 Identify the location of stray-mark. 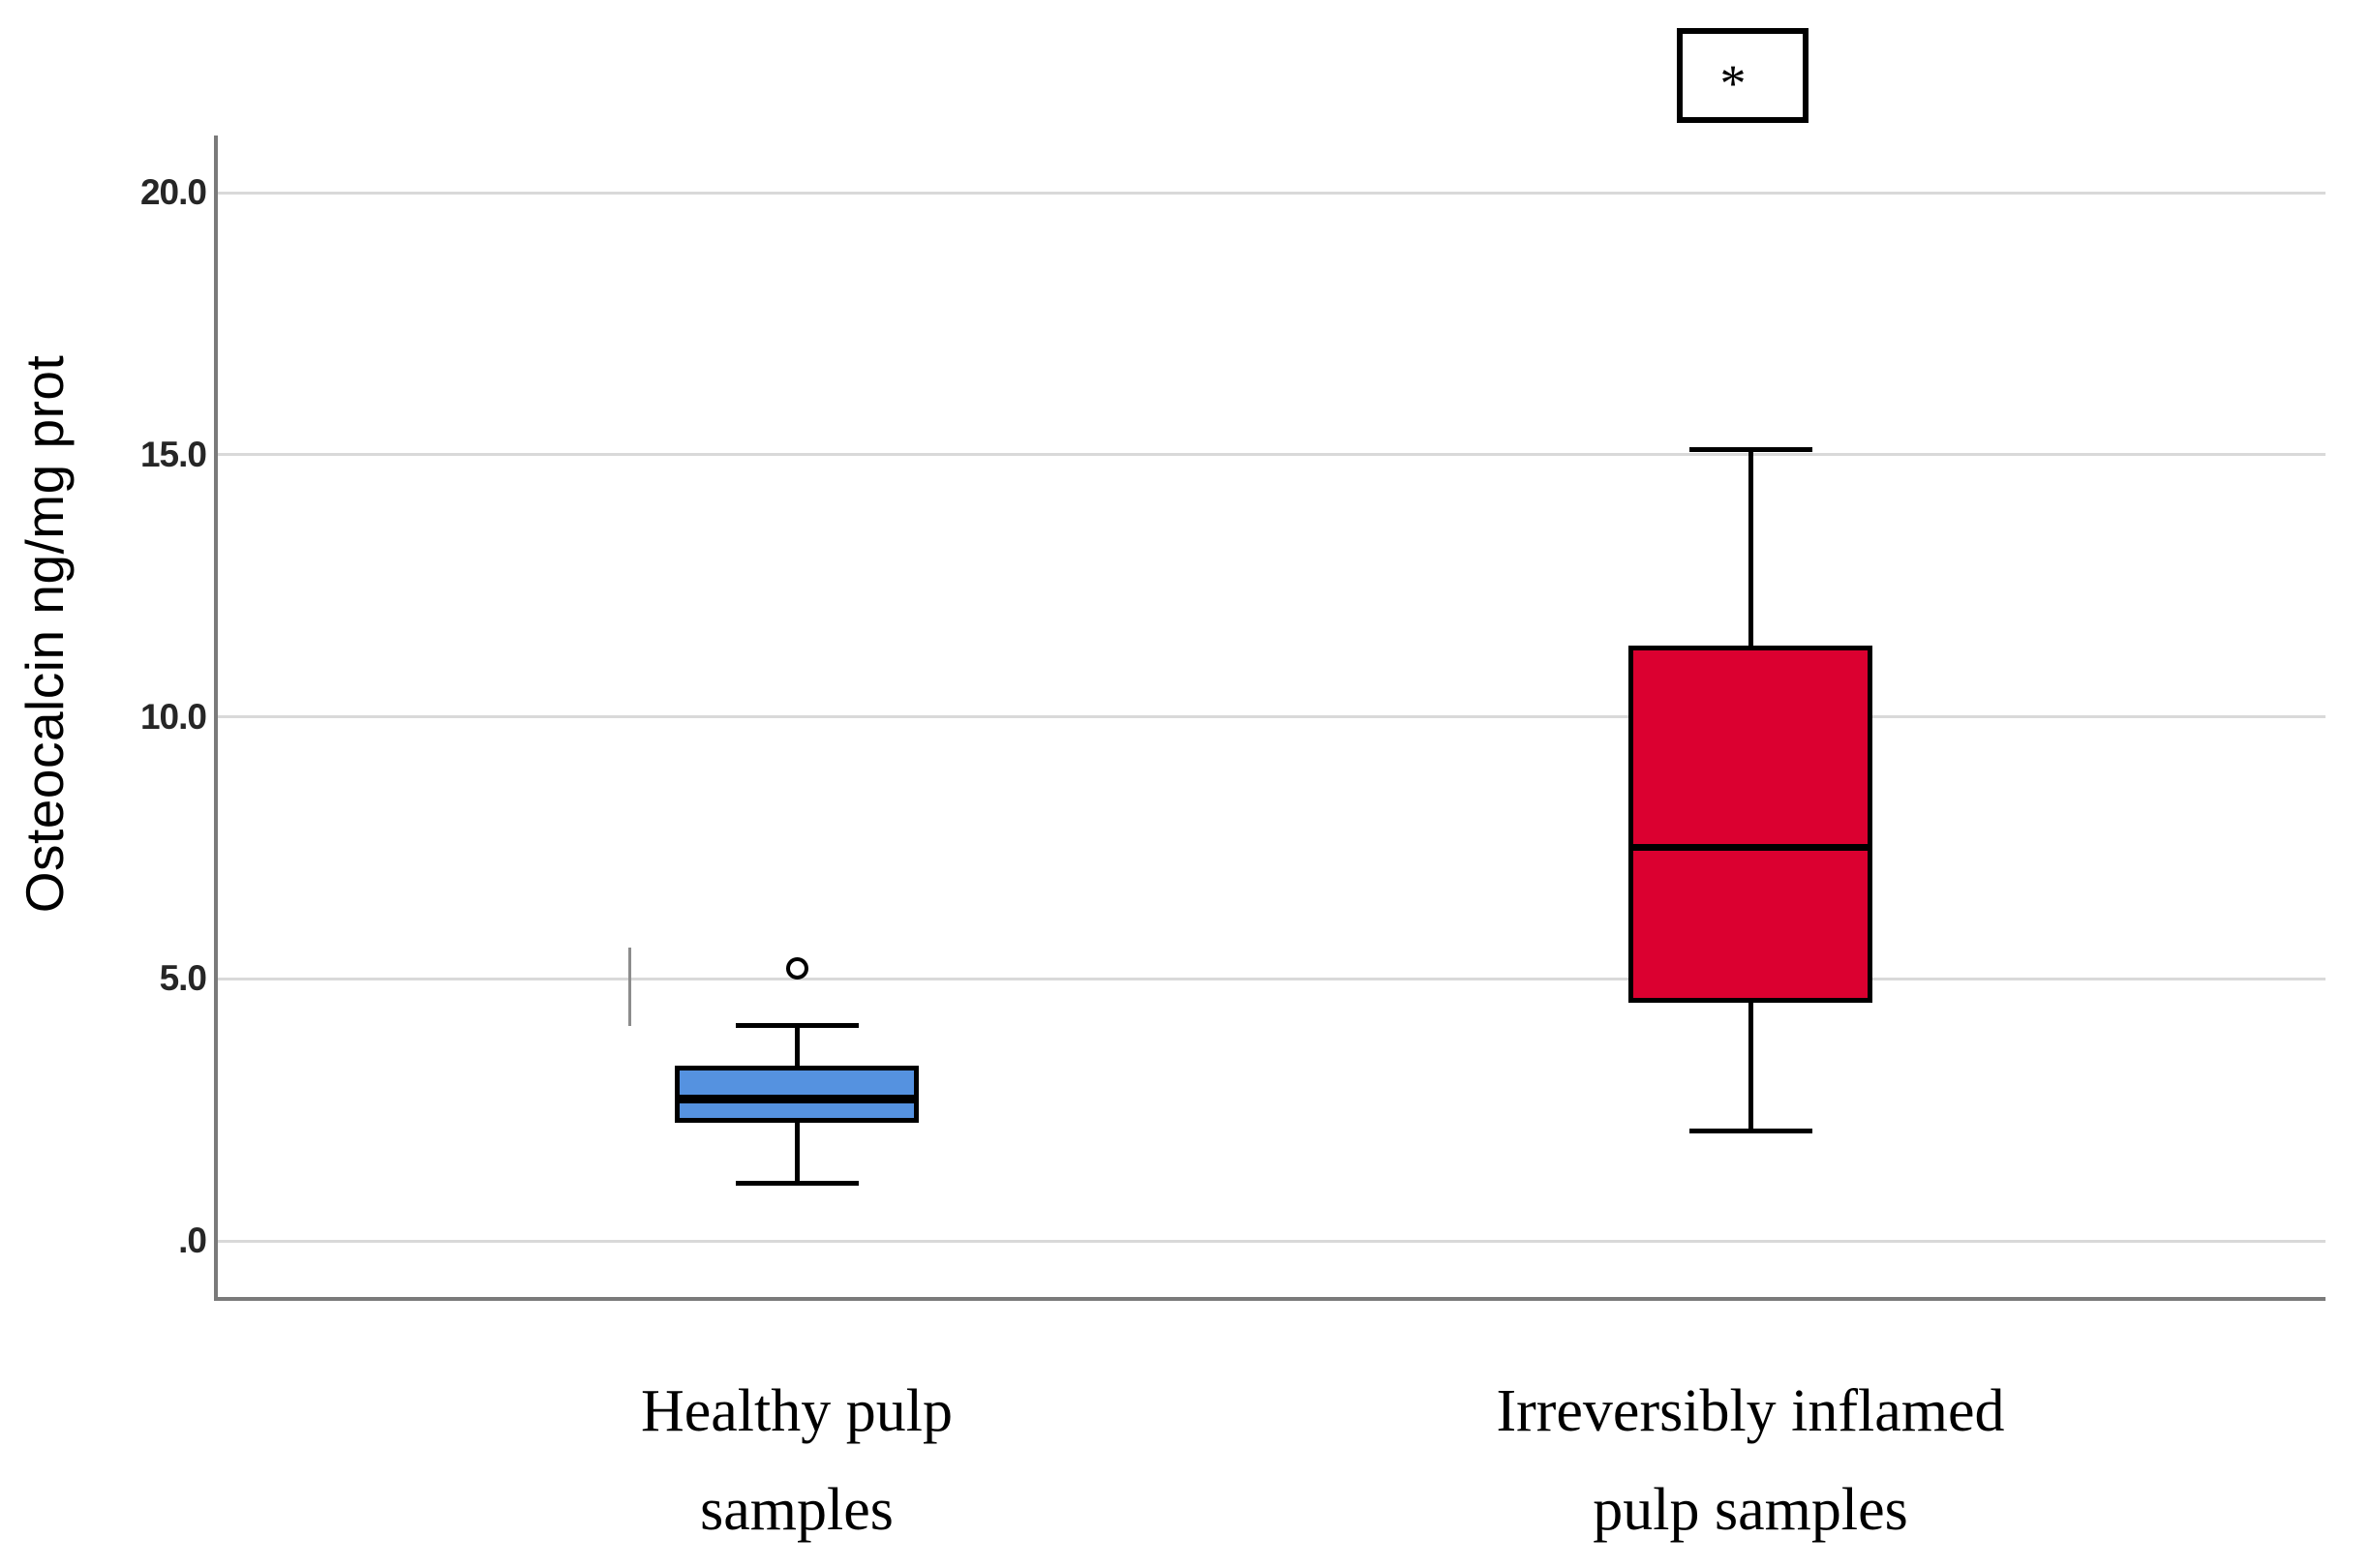
(629, 986).